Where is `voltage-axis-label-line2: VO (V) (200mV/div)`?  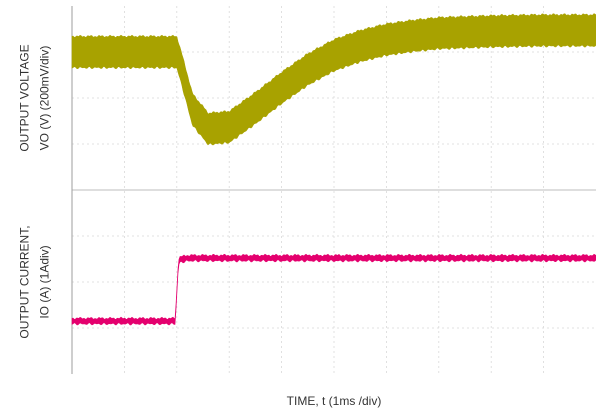
voltage-axis-label-line2: VO (V) (200mV/div) is located at coordinates (43, 98).